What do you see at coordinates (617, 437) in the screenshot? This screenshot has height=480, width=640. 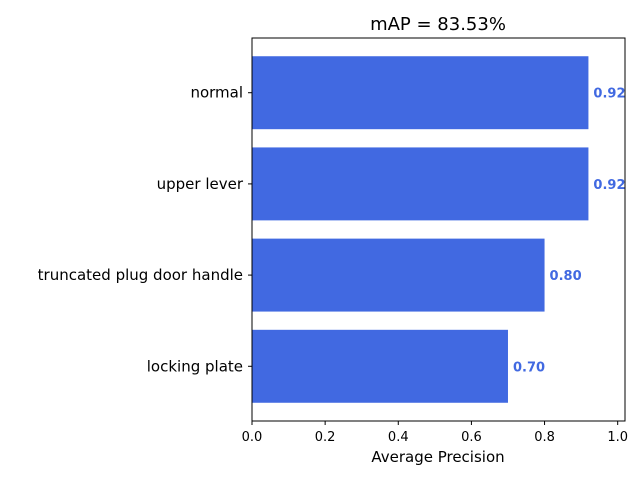 I see `x-tick-label: 1.0` at bounding box center [617, 437].